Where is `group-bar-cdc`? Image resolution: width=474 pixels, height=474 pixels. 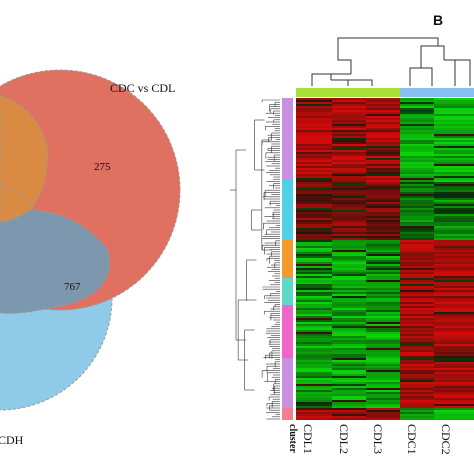 group-bar-cdc is located at coordinates (437, 92).